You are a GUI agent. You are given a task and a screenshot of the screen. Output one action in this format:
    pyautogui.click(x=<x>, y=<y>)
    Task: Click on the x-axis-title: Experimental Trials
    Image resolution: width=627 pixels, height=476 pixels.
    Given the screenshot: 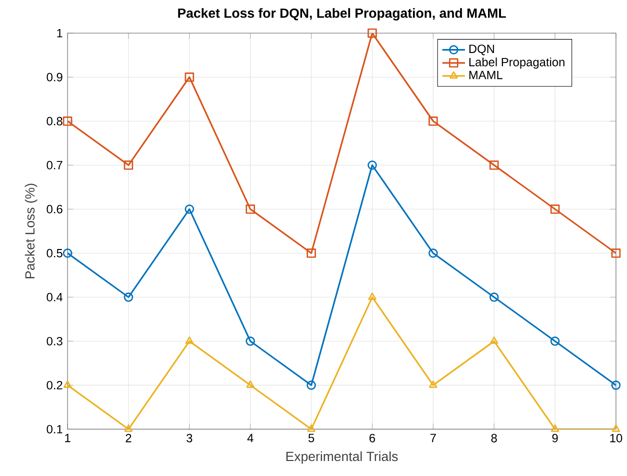 What is the action you would take?
    pyautogui.click(x=342, y=458)
    